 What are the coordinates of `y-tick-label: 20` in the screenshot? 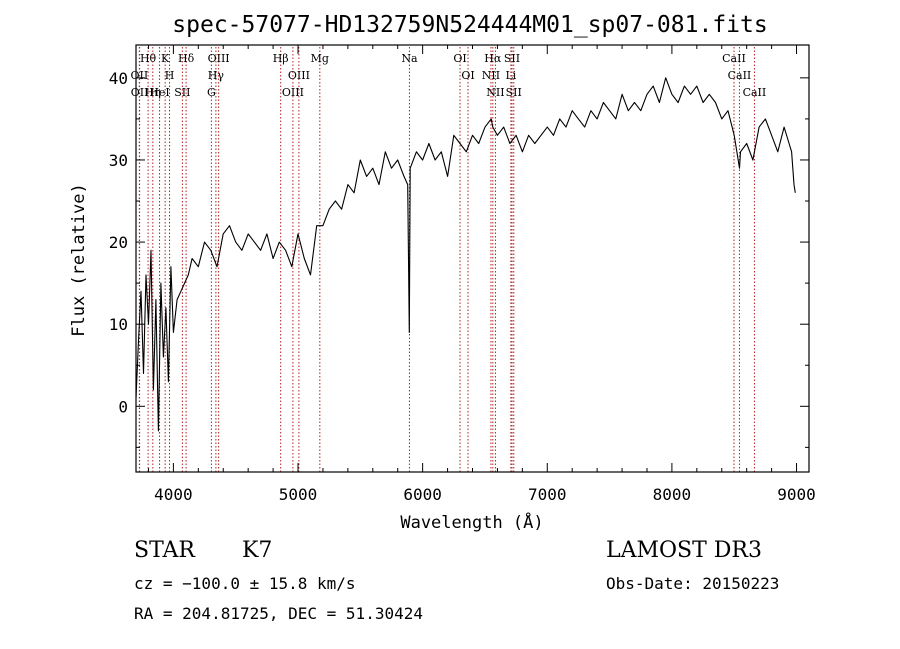 It's located at (118, 242).